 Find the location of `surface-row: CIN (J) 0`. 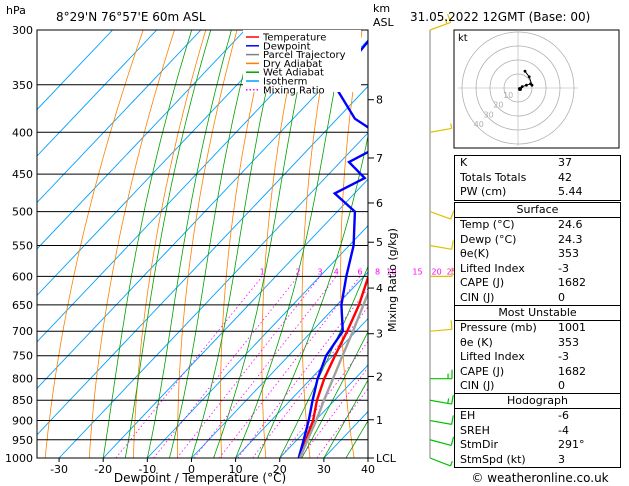

surface-row: CIN (J) 0 is located at coordinates (537, 298).